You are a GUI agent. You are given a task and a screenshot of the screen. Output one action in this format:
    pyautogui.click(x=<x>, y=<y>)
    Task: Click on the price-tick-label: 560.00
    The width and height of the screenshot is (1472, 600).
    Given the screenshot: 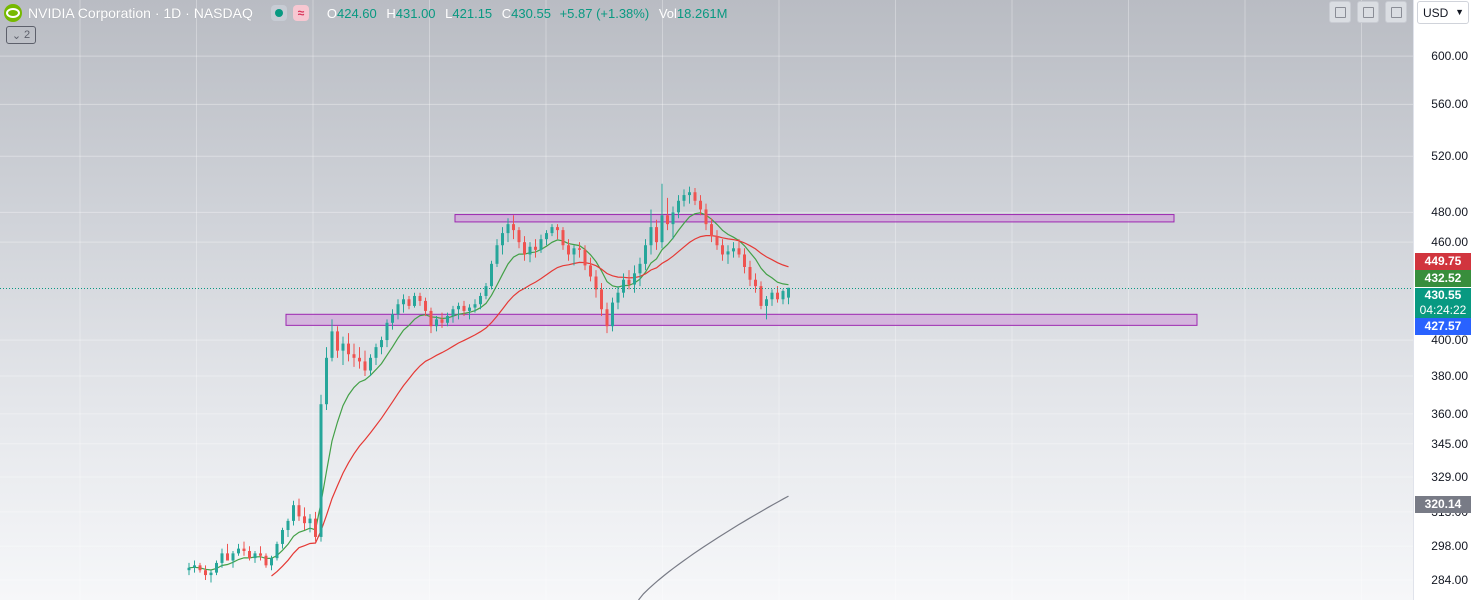 What is the action you would take?
    pyautogui.click(x=1449, y=104)
    